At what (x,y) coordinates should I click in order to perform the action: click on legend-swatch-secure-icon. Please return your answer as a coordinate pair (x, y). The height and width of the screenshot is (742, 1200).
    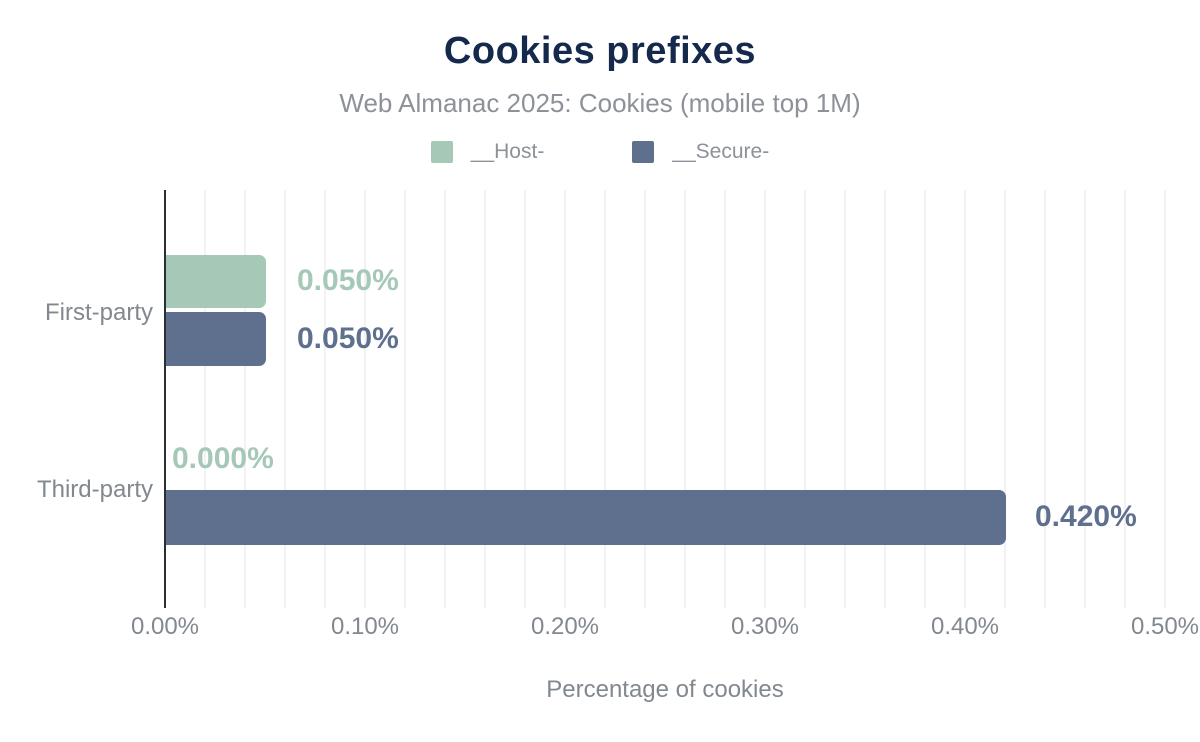
    Looking at the image, I should click on (643, 152).